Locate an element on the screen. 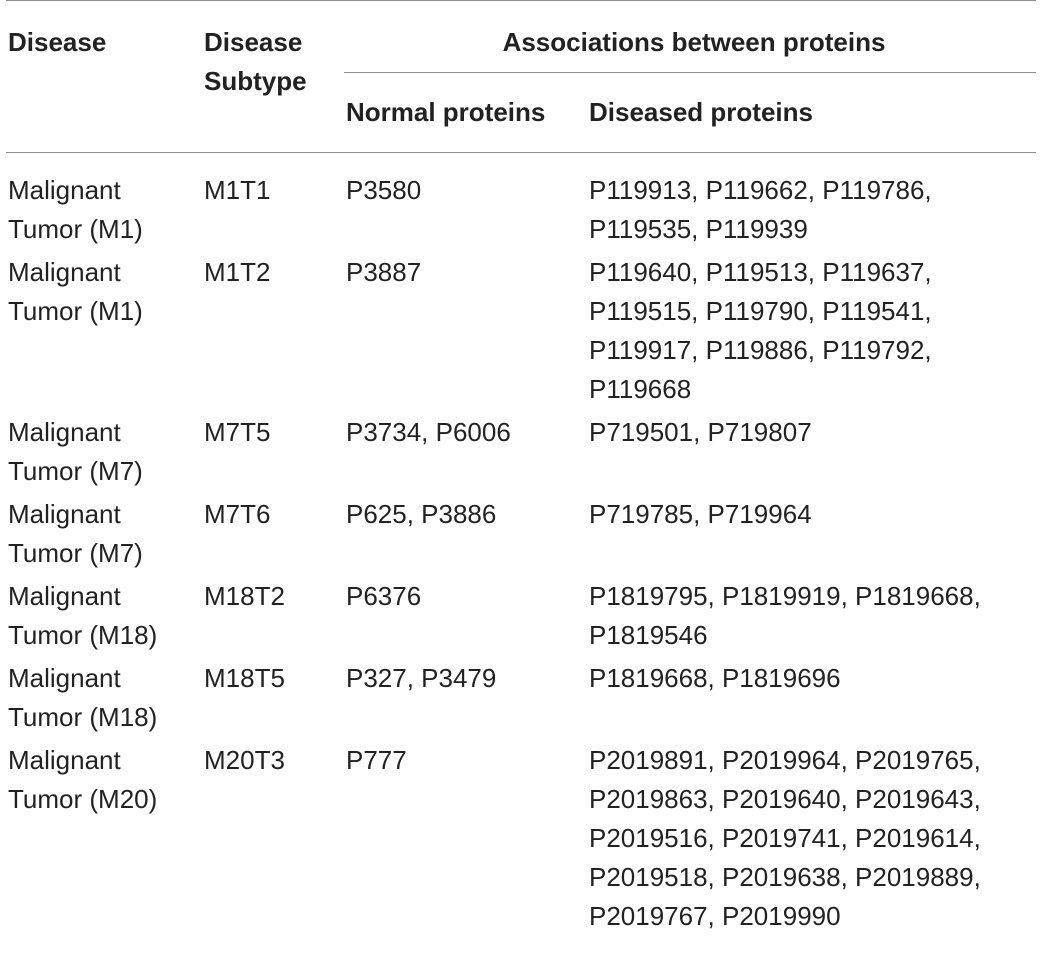 Image resolution: width=1040 pixels, height=960 pixels. cell-subtype: M18T5 is located at coordinates (244, 678).